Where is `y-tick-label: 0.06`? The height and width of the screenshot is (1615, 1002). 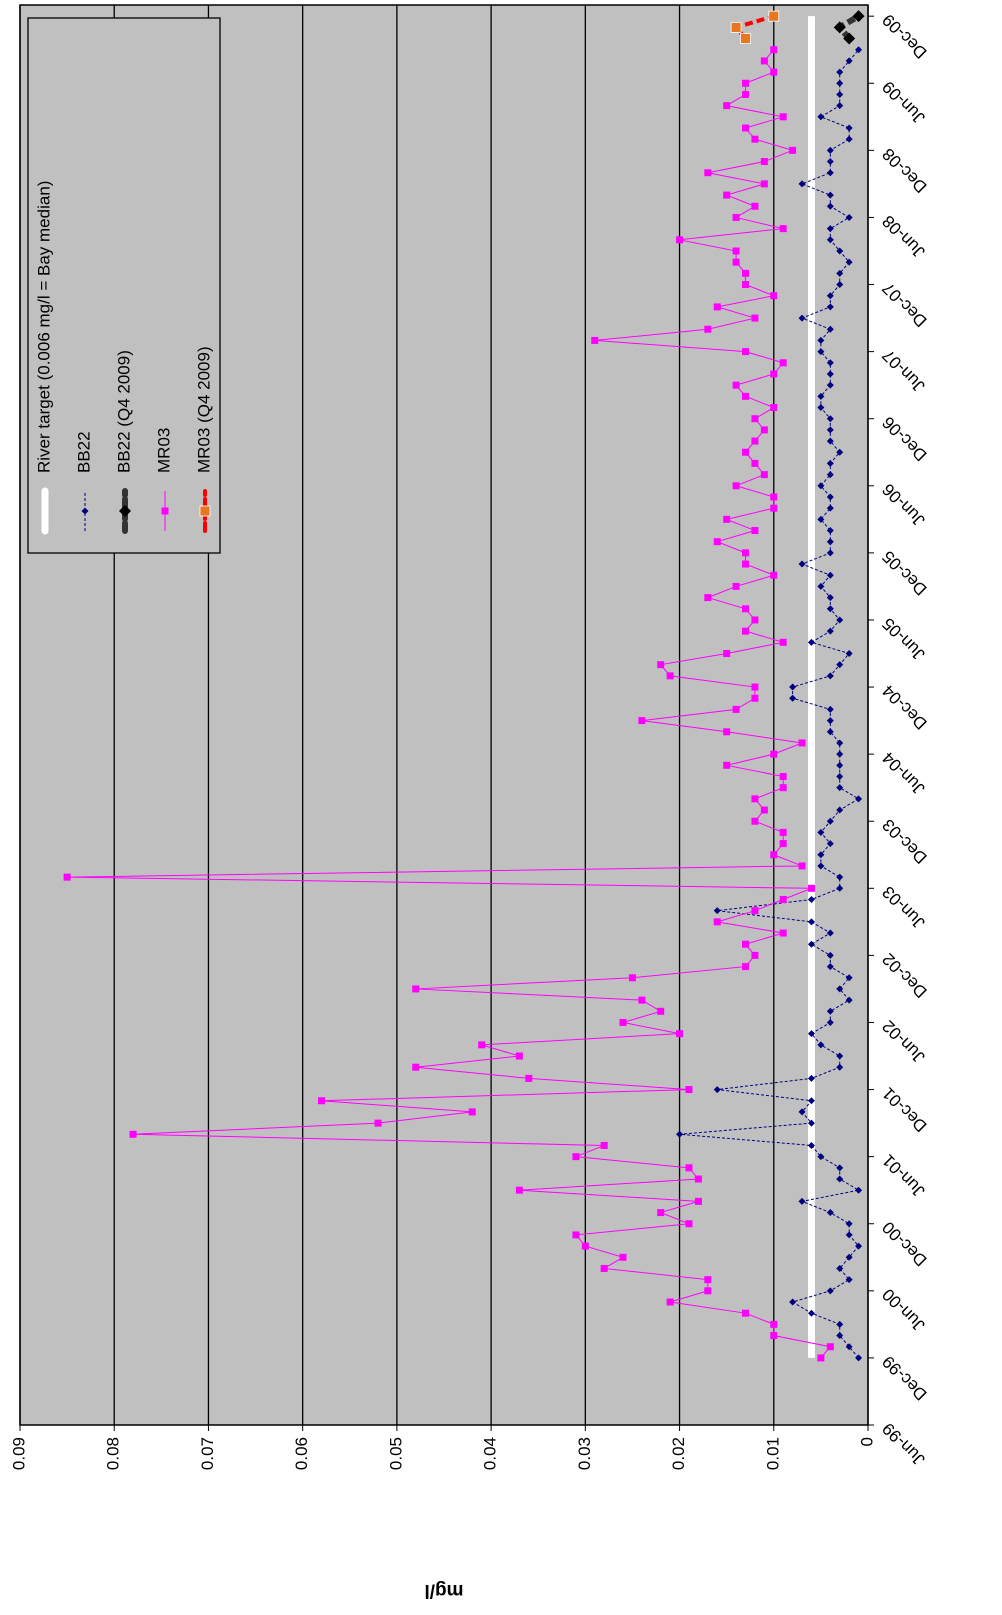 y-tick-label: 0.06 is located at coordinates (301, 1453).